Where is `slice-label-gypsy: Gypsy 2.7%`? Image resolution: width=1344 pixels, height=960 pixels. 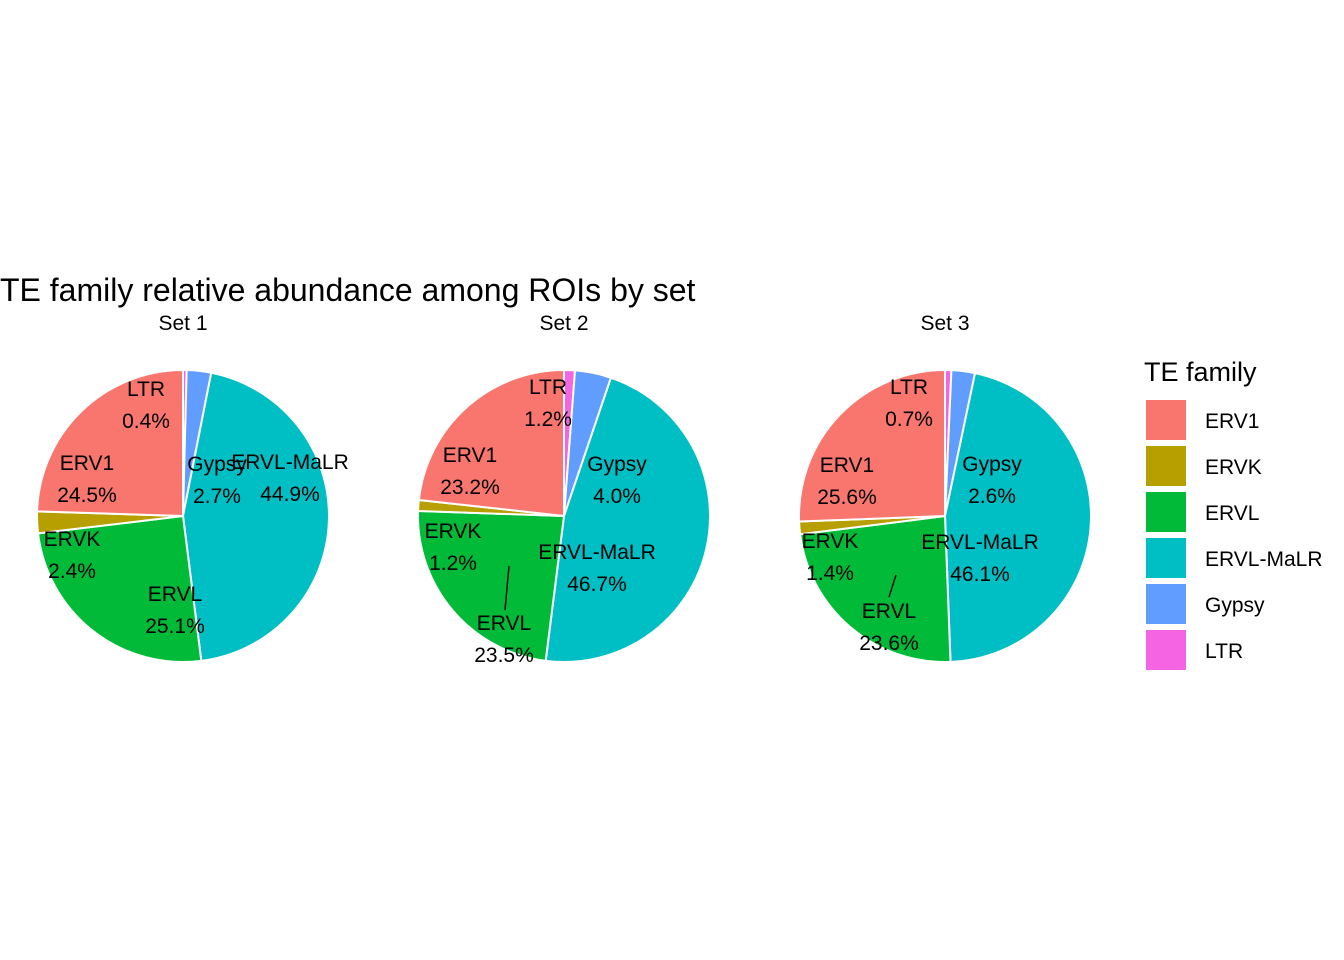 slice-label-gypsy: Gypsy 2.7% is located at coordinates (217, 480).